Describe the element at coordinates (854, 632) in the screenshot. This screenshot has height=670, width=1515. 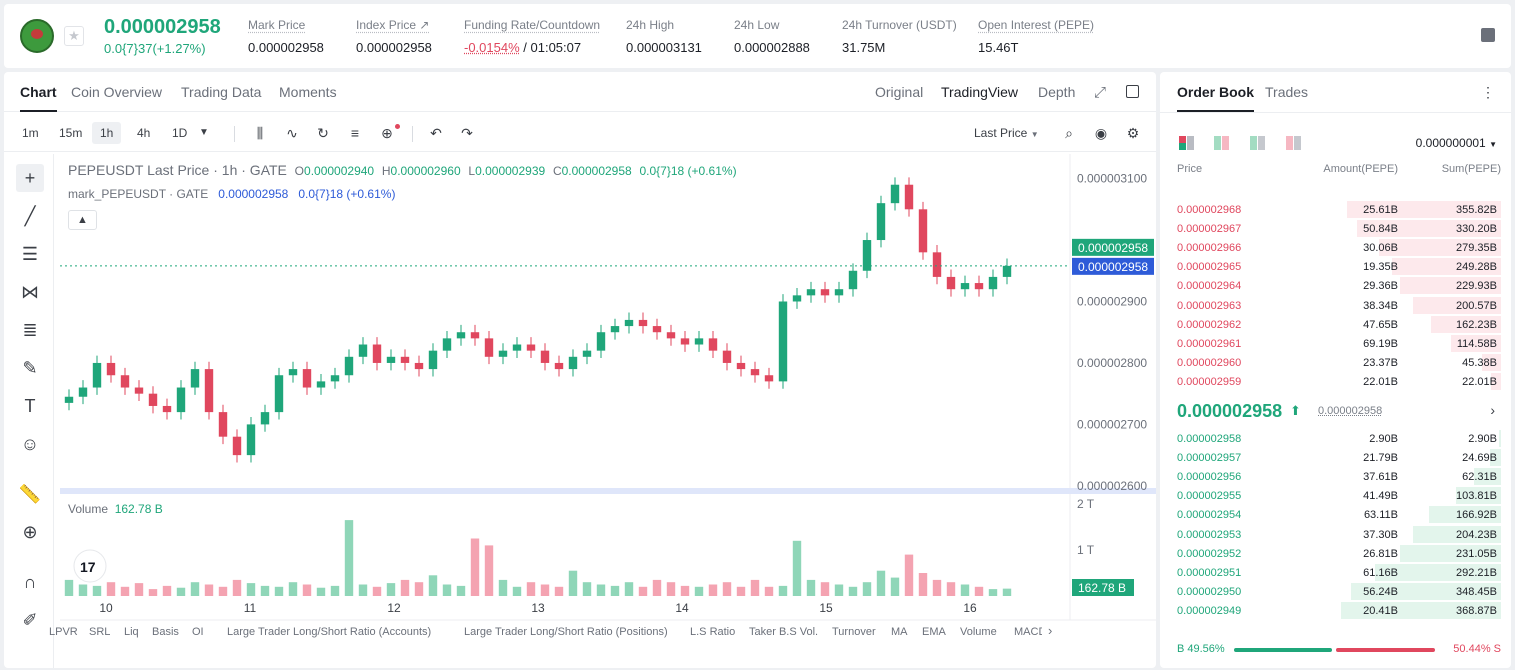
I see `indicator-turnover: Turnover` at that location.